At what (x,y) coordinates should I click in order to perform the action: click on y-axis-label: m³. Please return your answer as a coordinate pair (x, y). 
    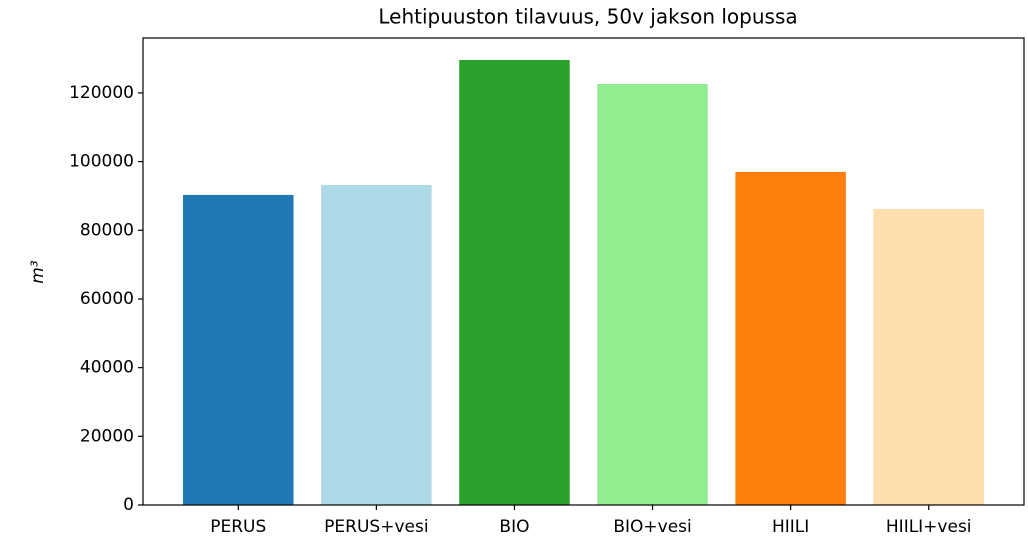
    Looking at the image, I should click on (38, 272).